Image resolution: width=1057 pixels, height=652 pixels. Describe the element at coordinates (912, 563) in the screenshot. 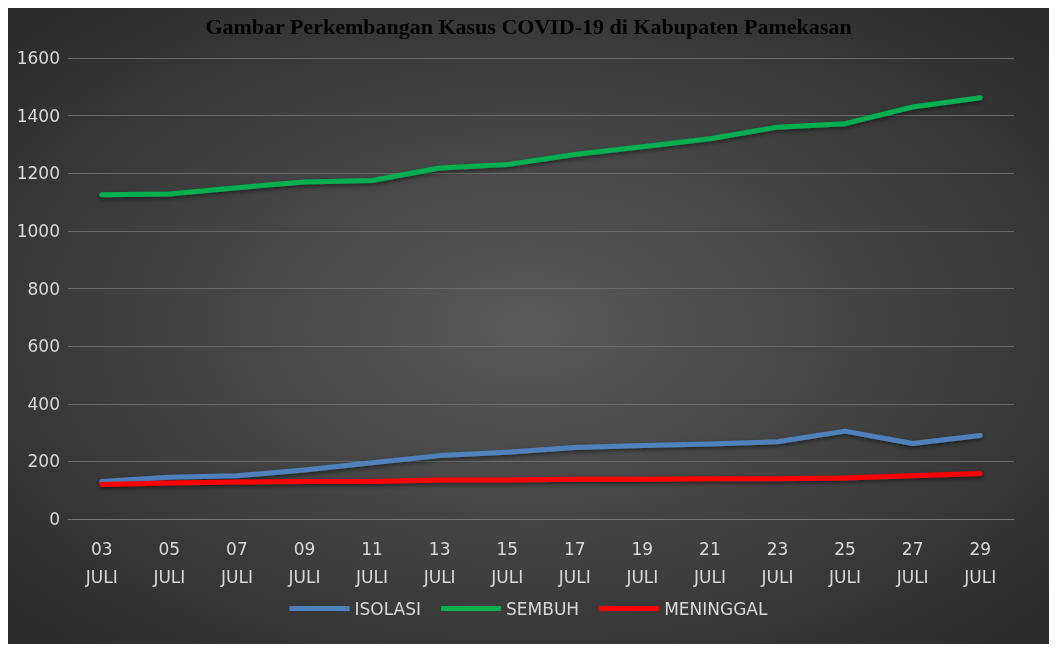

I see `x-tick-label: 27 JULI` at that location.